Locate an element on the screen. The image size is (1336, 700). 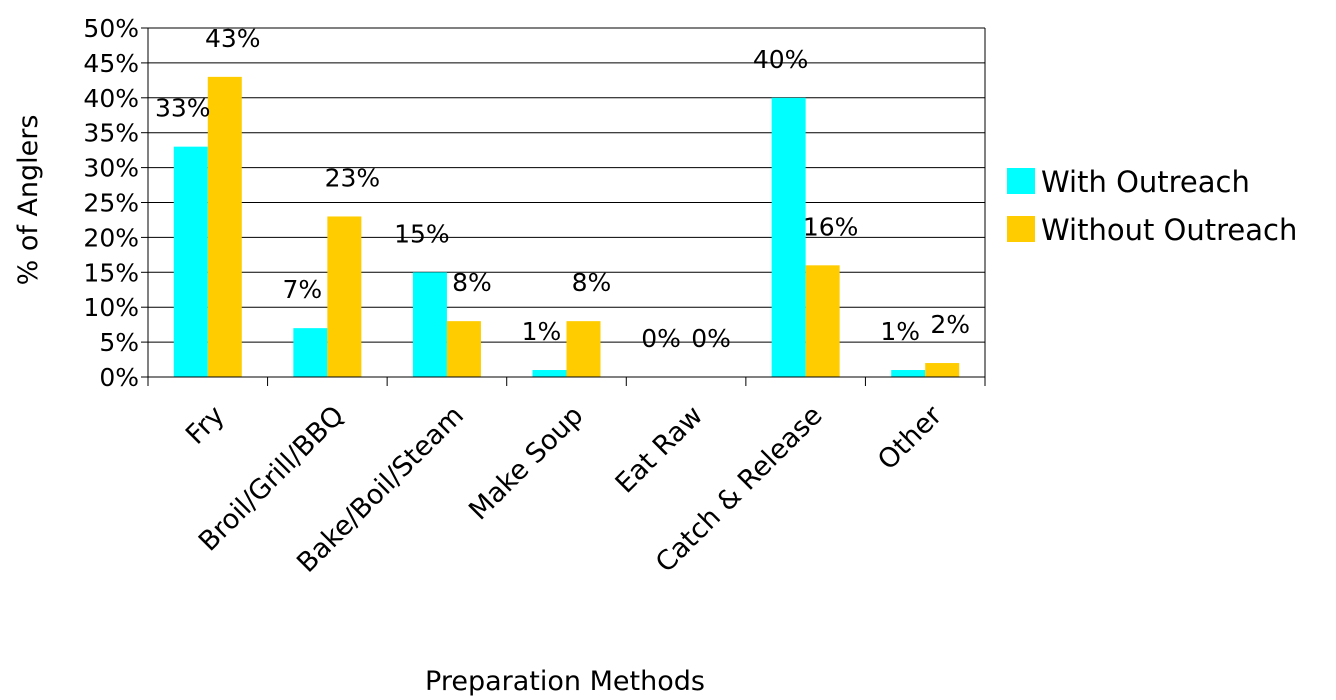
y-tick-label: 20% is located at coordinates (111, 237).